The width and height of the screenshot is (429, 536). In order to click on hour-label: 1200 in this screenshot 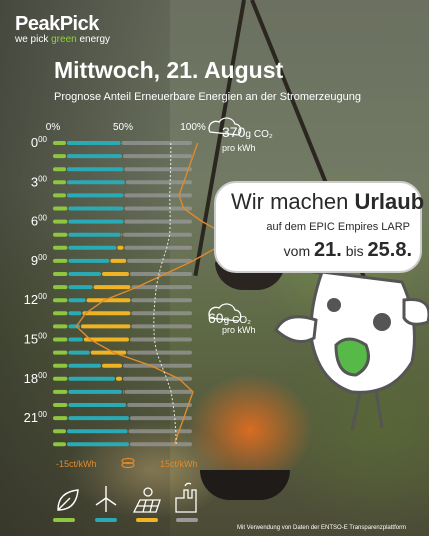, I will do `click(36, 299)`.